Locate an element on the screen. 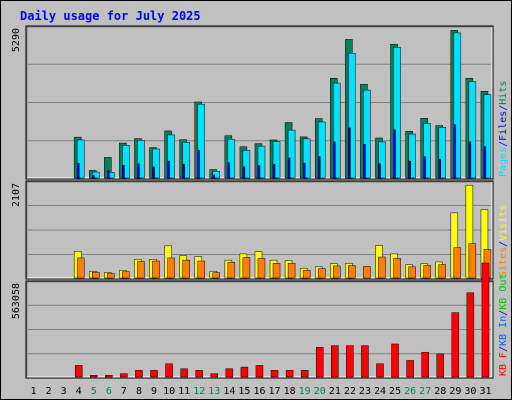  legend-0: Pages/Files/Hits is located at coordinates (503, 129).